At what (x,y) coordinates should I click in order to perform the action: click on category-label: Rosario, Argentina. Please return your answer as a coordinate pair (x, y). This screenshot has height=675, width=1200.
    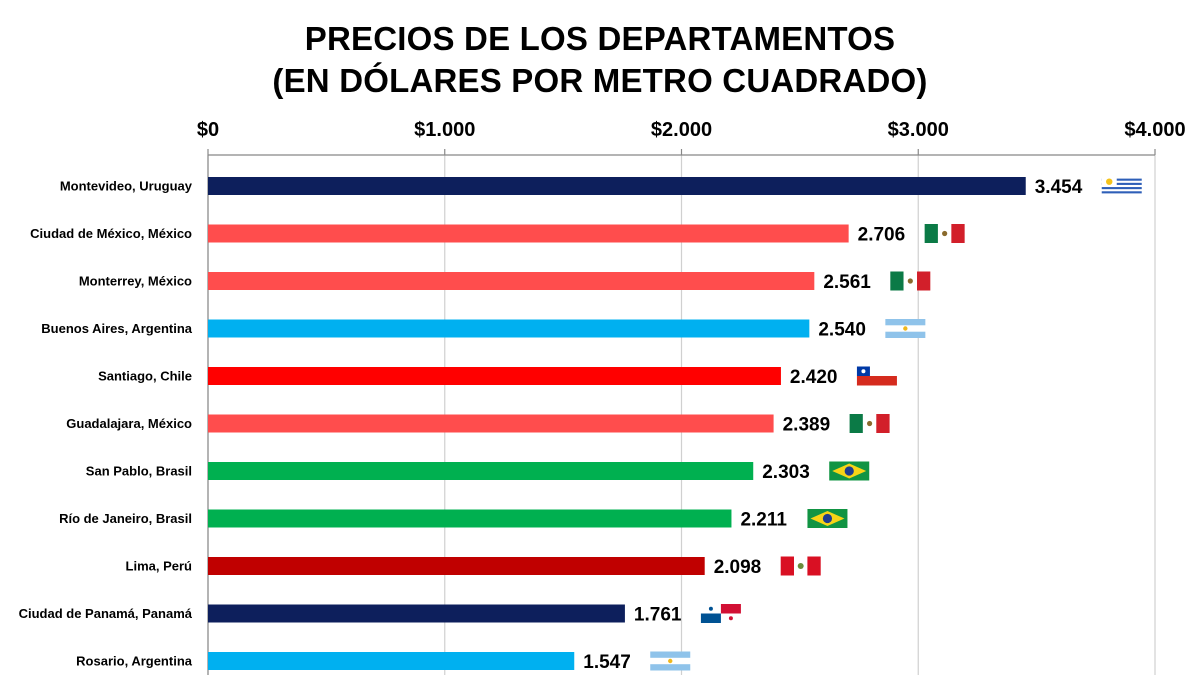
    Looking at the image, I should click on (134, 661).